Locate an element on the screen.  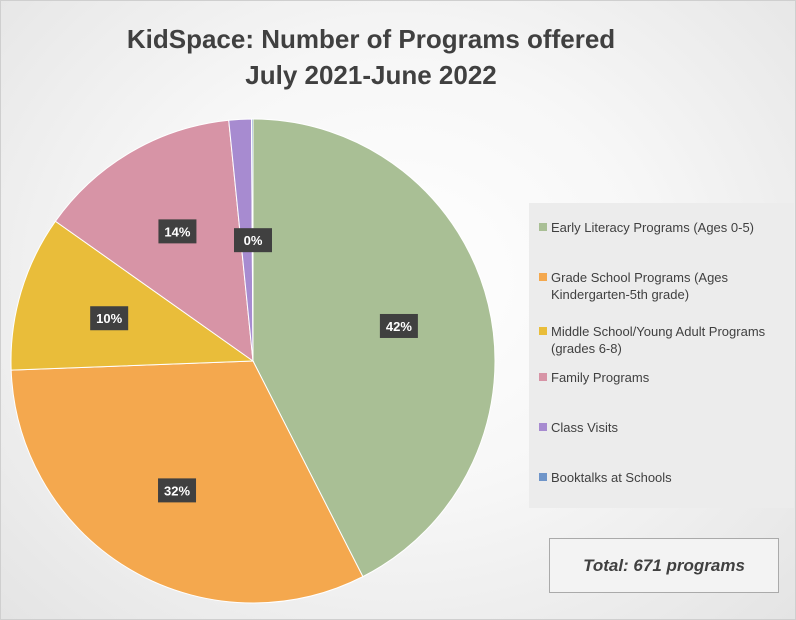
data-label-text: 14% is located at coordinates (177, 231).